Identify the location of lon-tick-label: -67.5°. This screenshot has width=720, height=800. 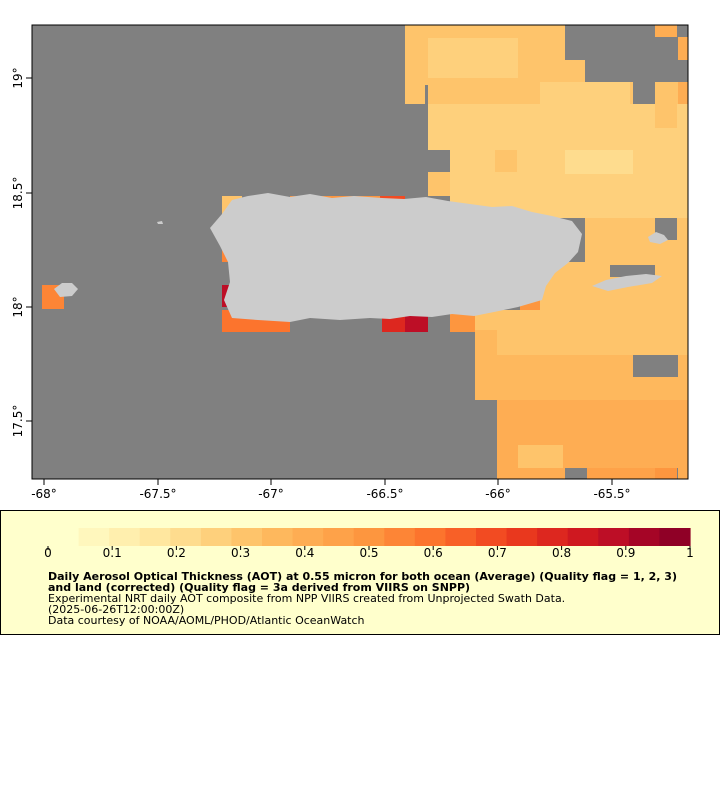
(157, 493).